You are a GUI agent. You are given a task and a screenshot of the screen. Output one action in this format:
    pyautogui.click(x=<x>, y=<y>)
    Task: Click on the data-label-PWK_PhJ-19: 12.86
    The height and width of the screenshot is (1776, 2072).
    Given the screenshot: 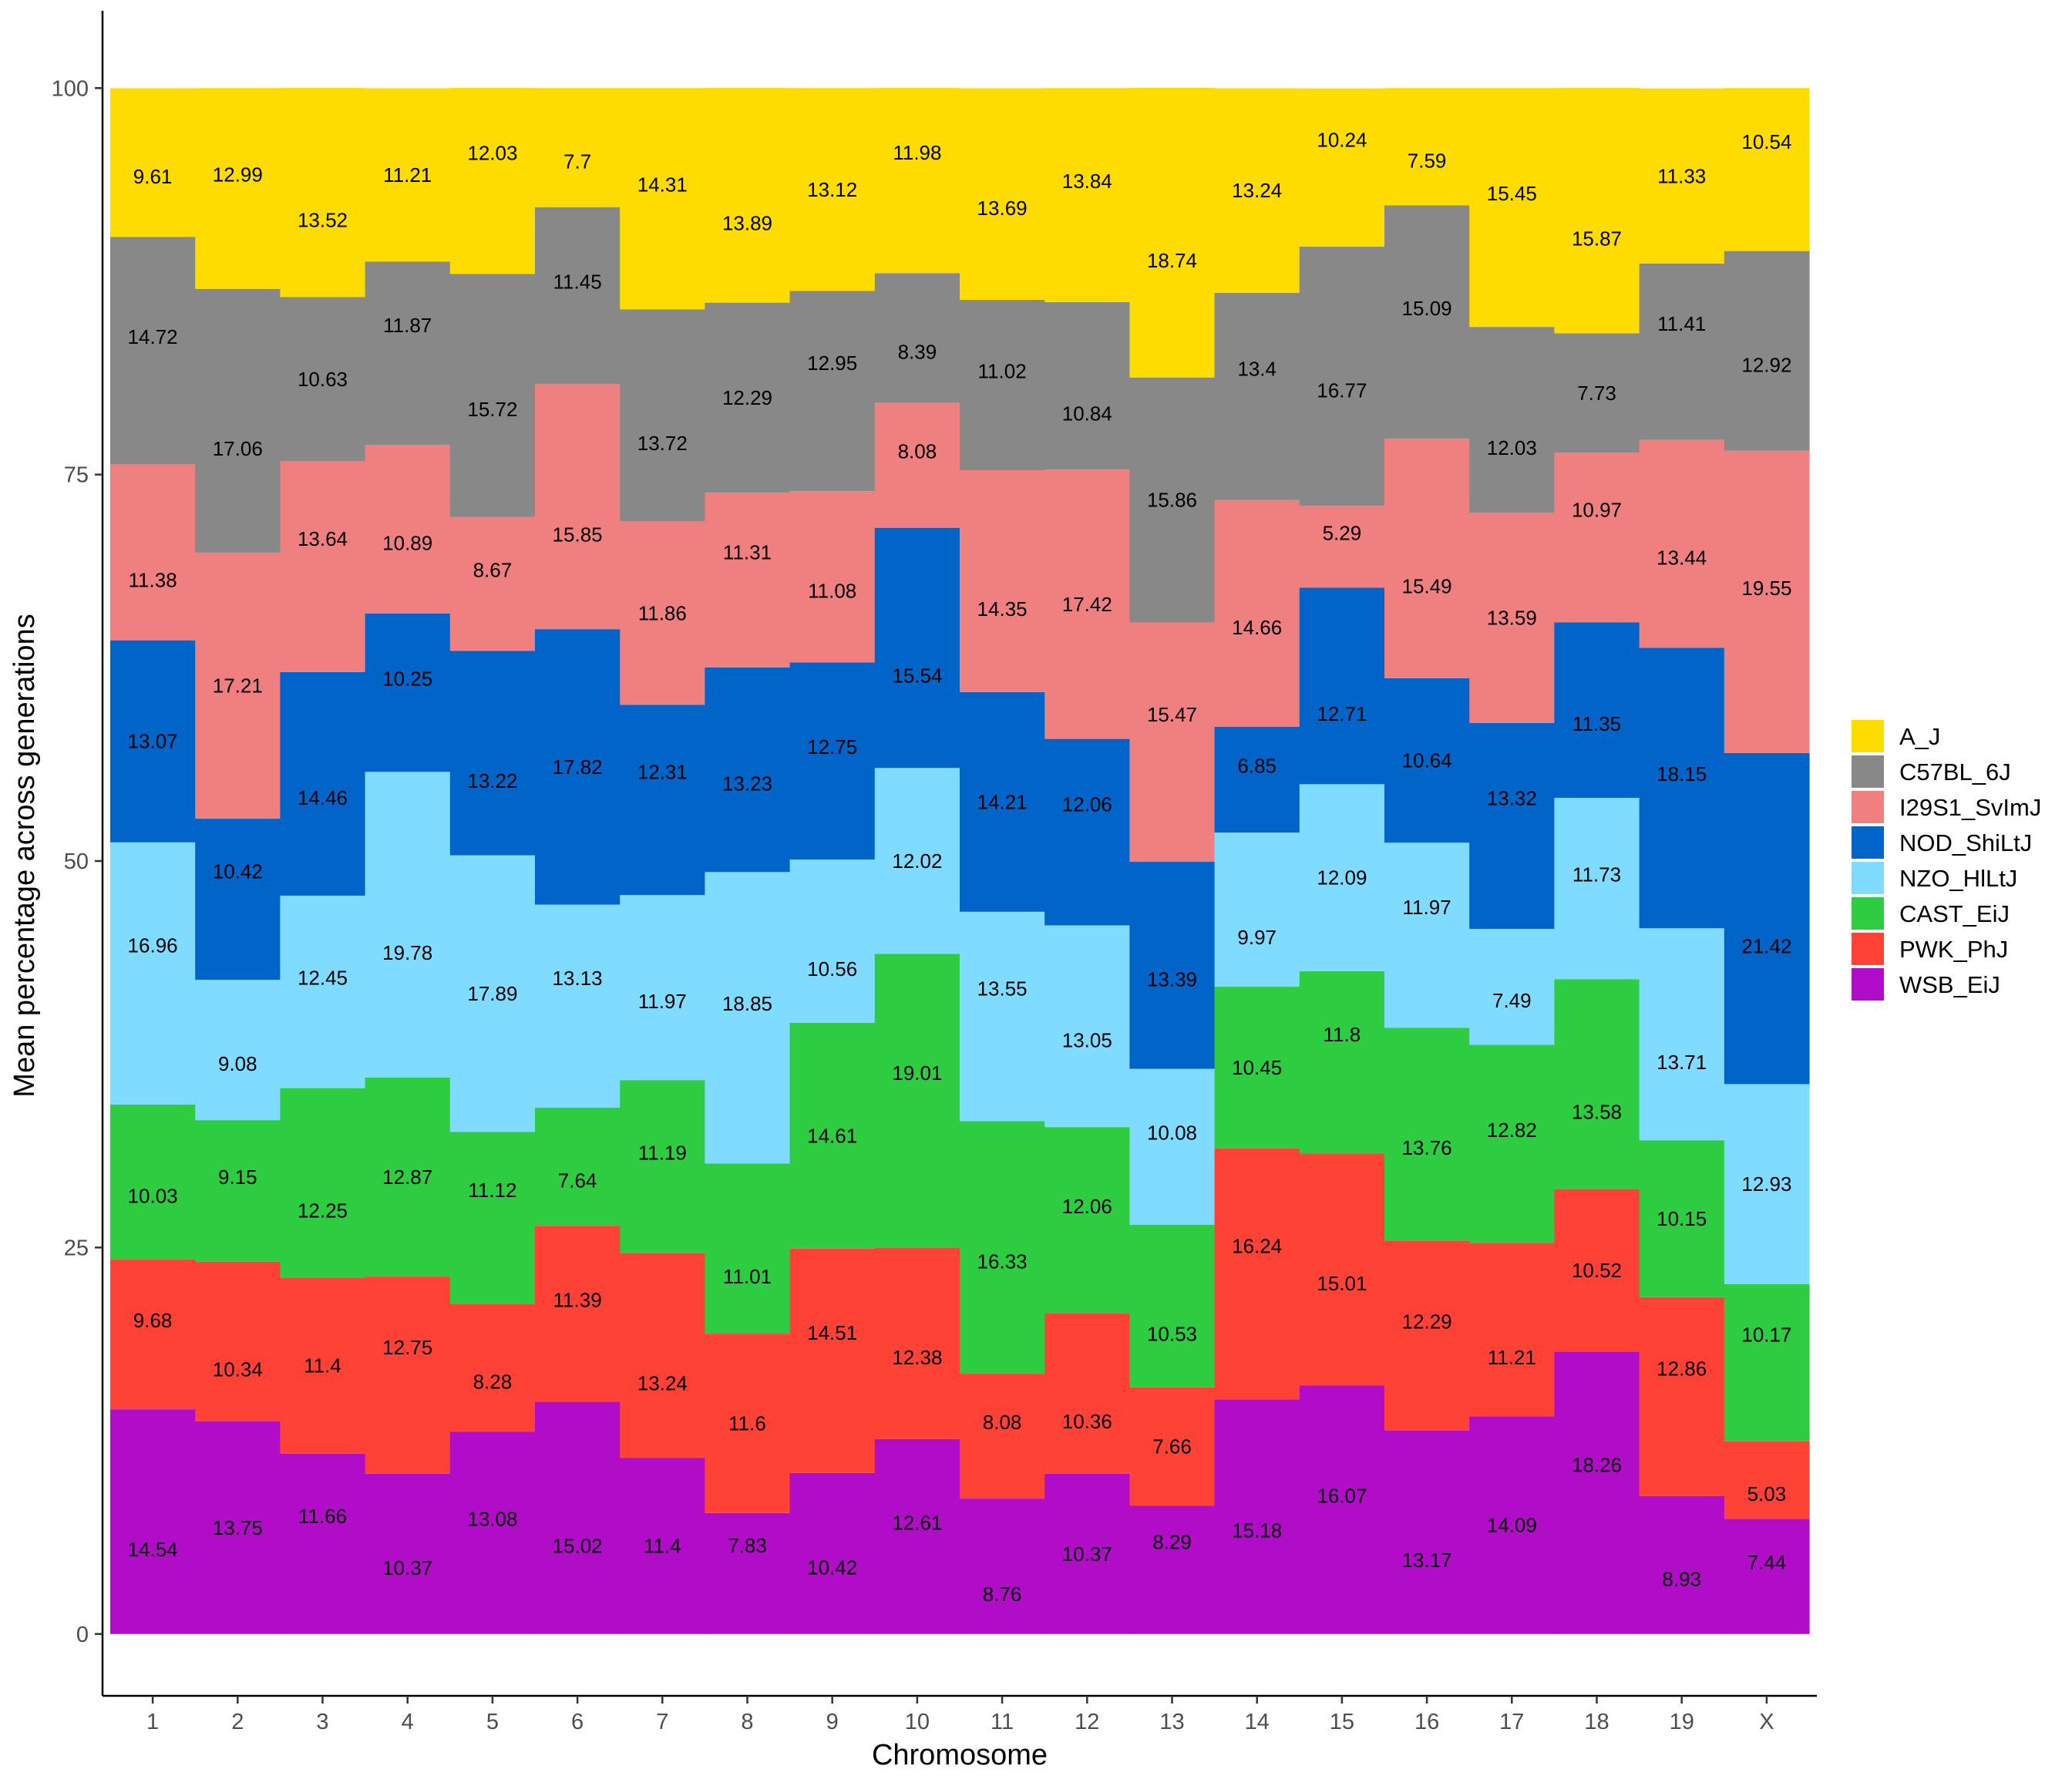 What is the action you would take?
    pyautogui.click(x=1682, y=1369)
    